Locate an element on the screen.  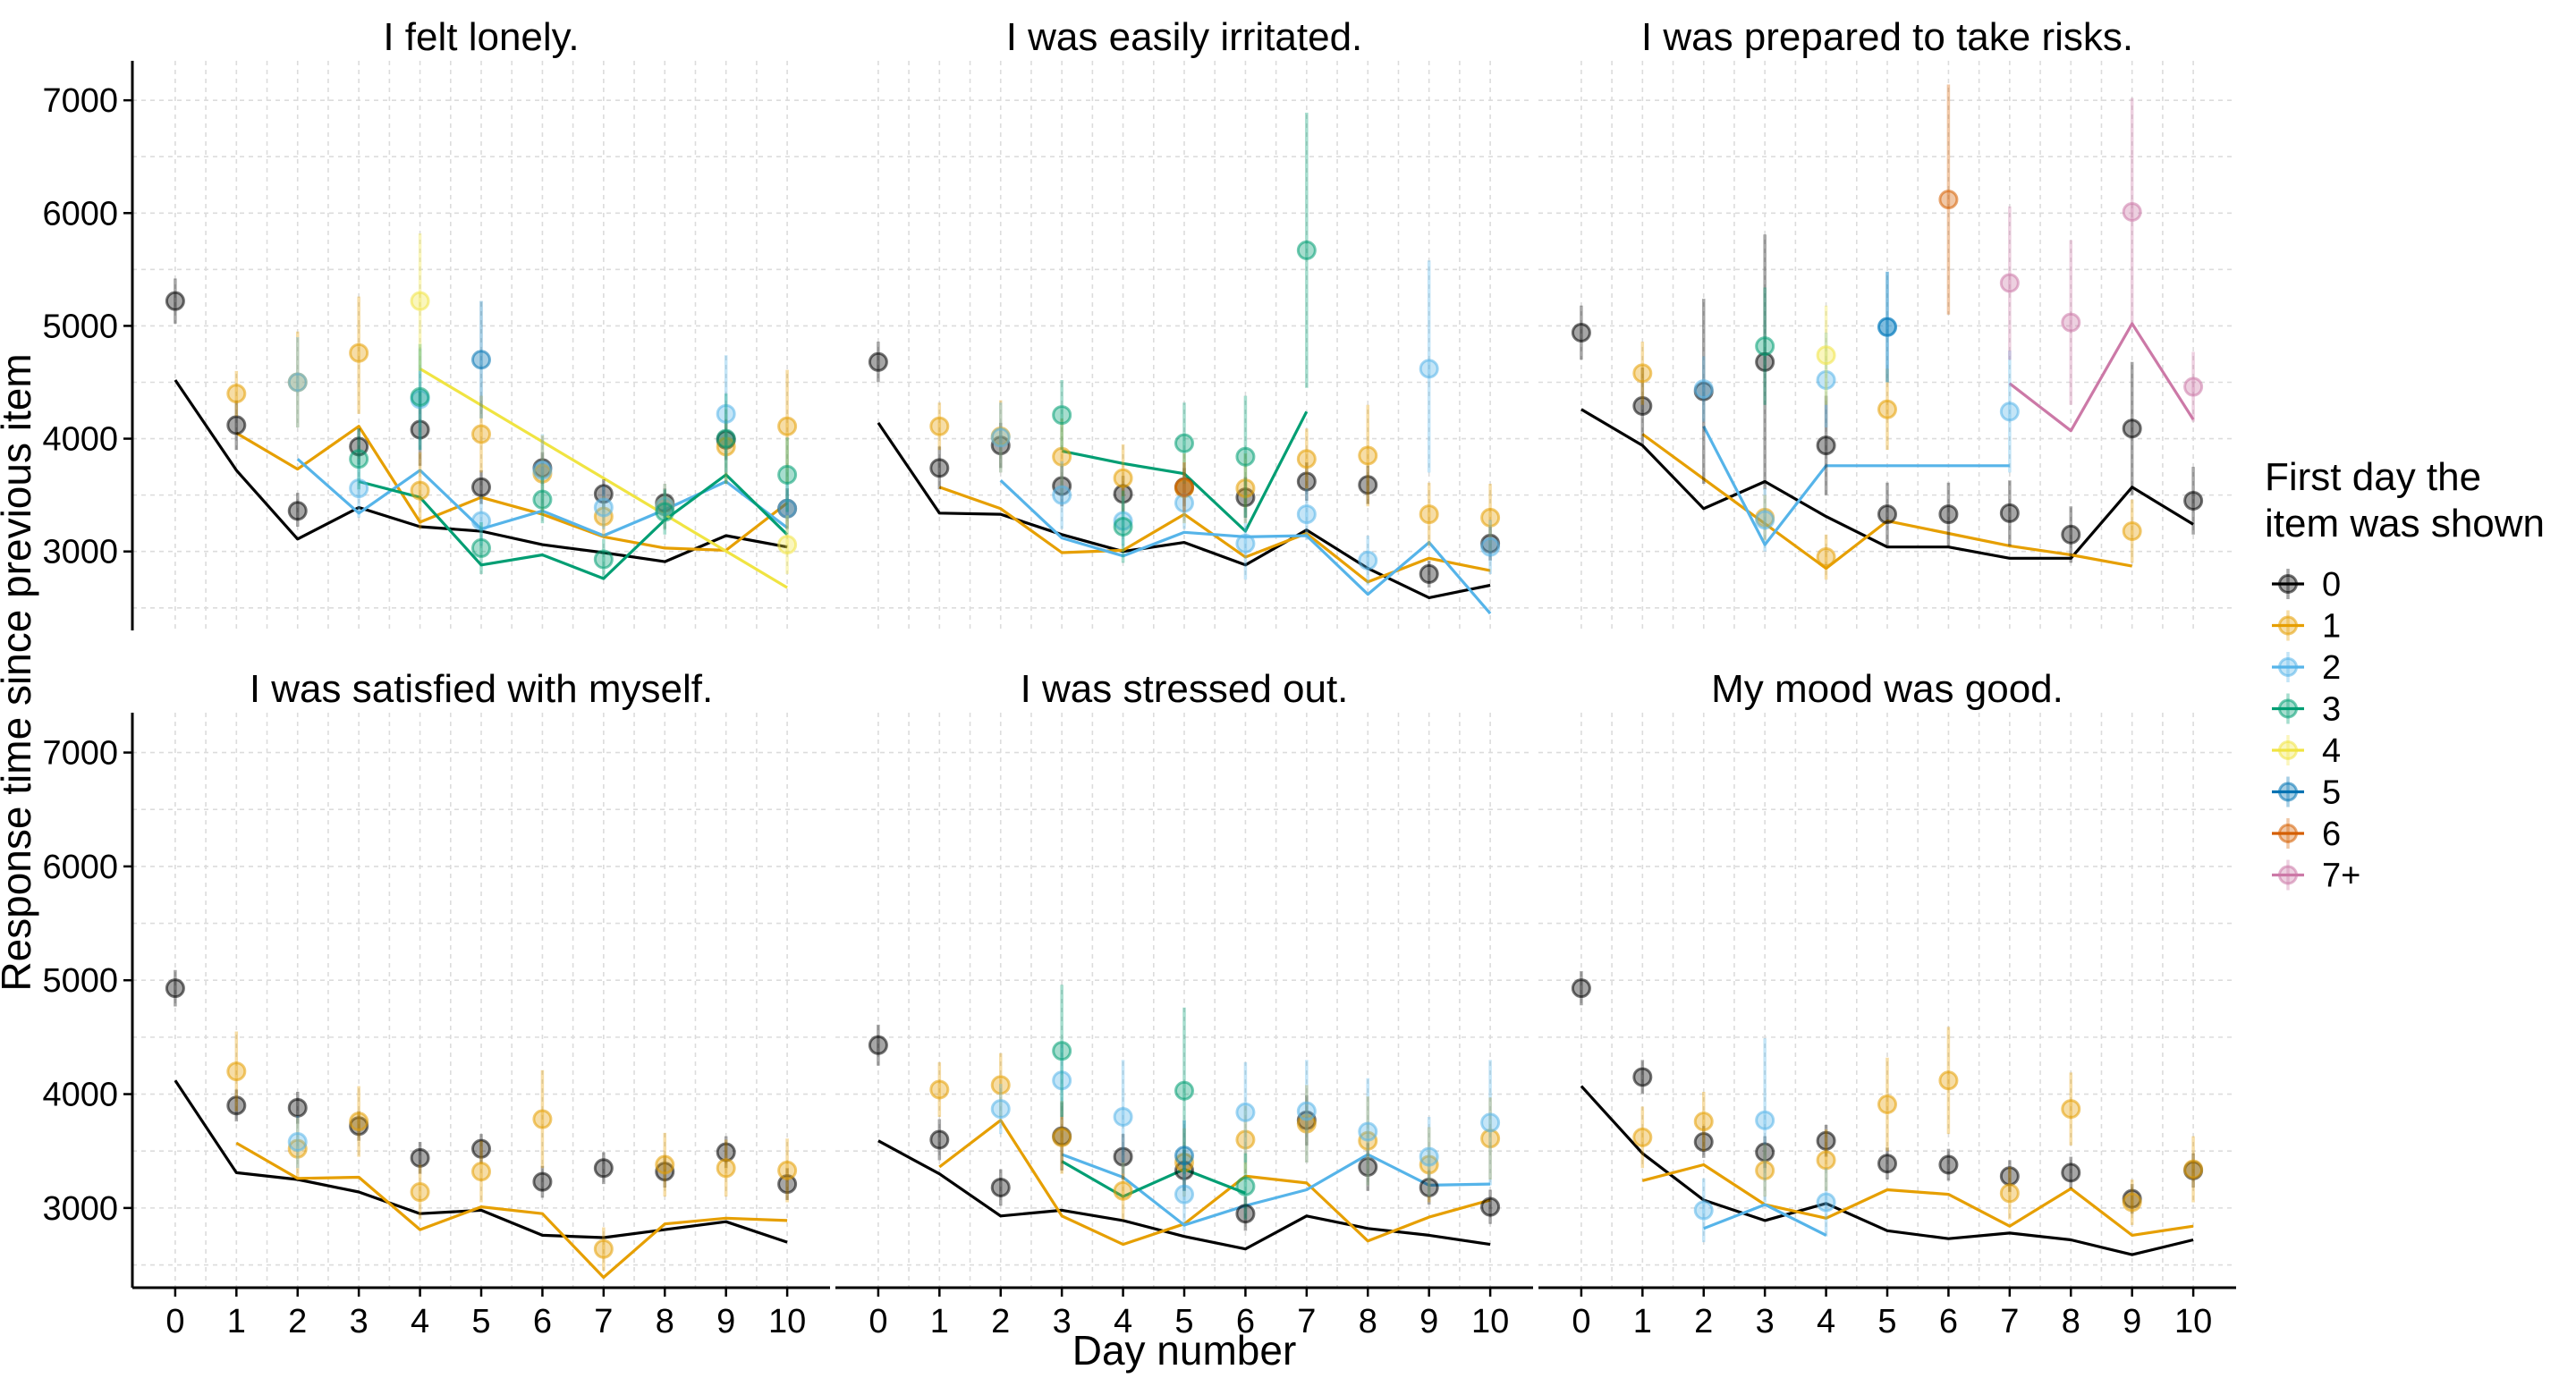
legend-item-4: 4 is located at coordinates (2306, 751).